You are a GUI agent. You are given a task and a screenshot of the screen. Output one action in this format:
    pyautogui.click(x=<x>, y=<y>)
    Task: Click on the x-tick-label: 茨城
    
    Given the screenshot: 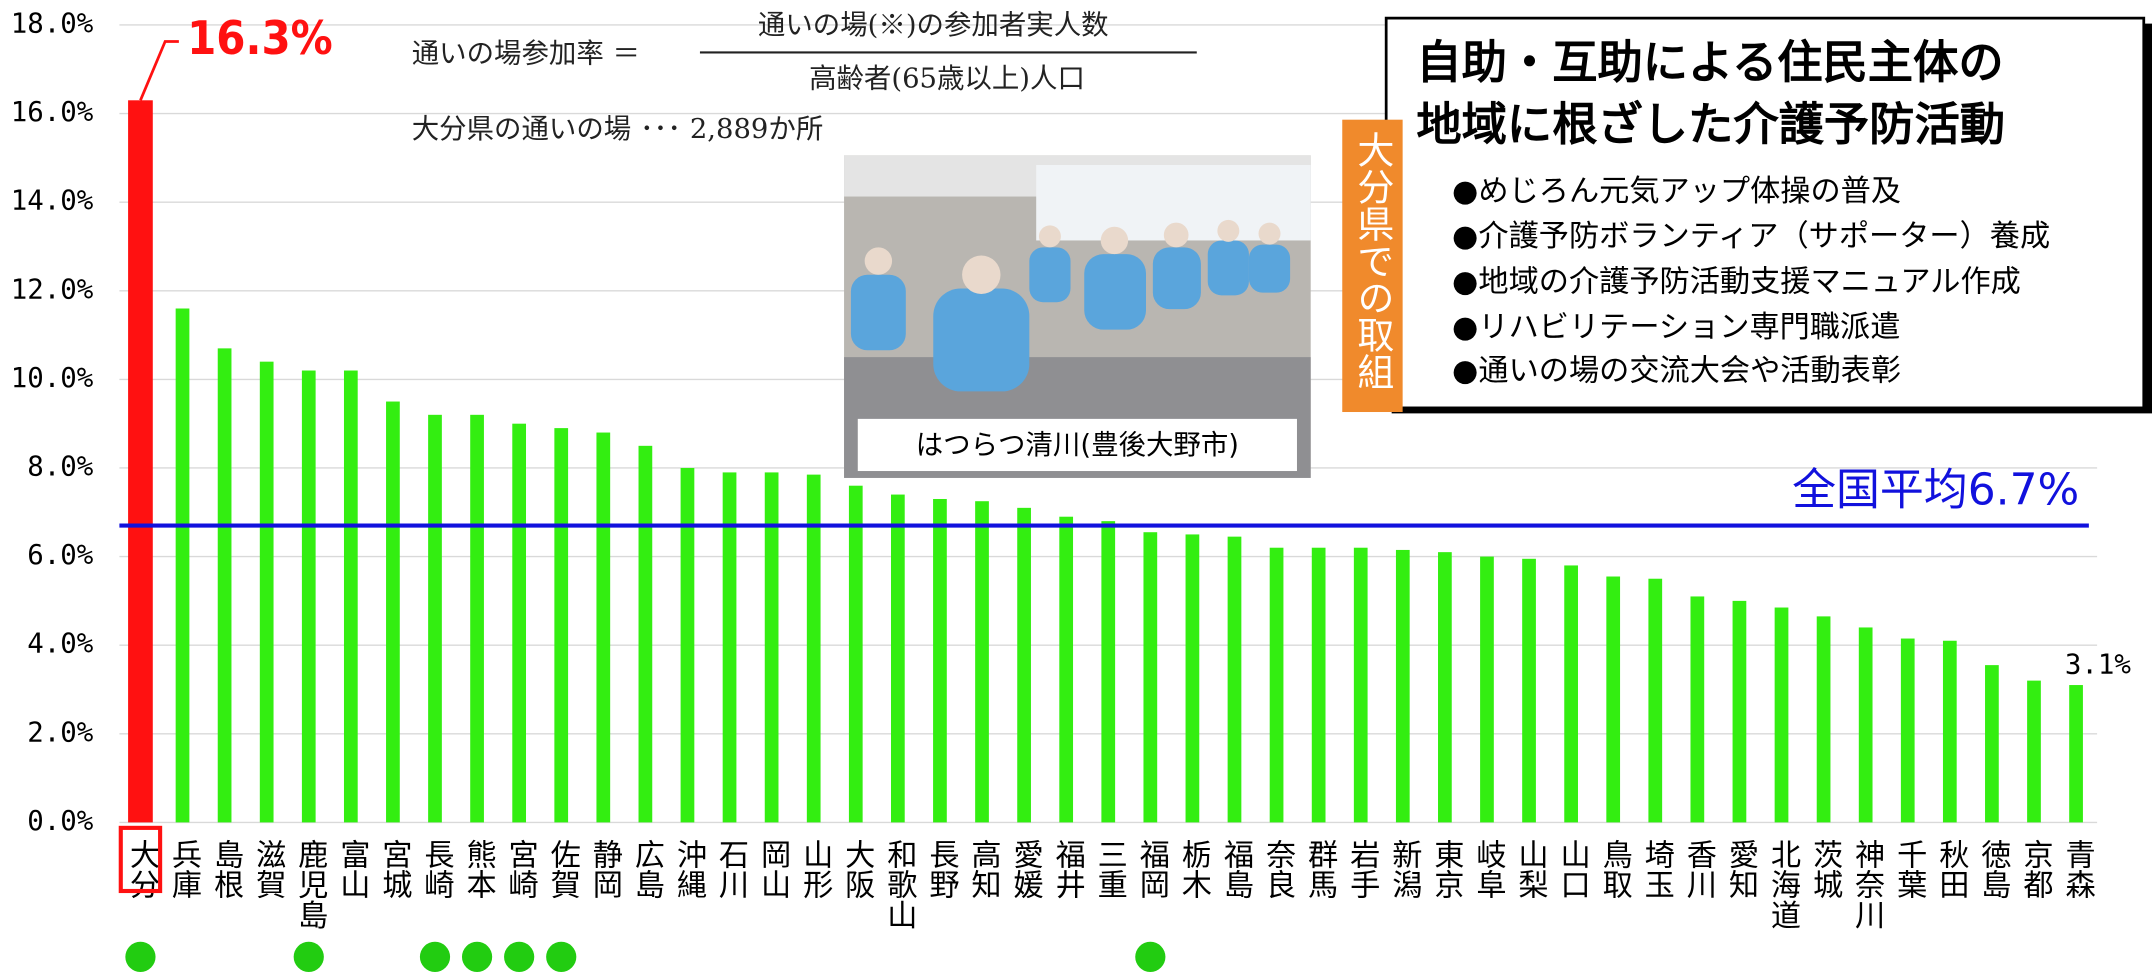 What is the action you would take?
    pyautogui.click(x=1824, y=868)
    